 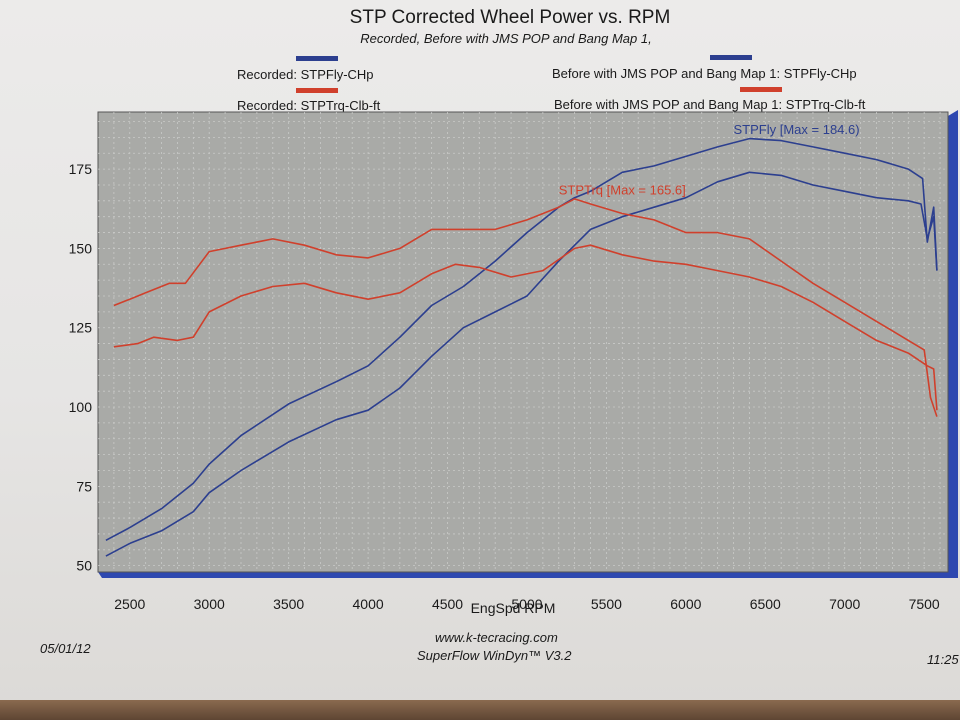 What do you see at coordinates (288, 604) in the screenshot?
I see `x-tick-label: 3500` at bounding box center [288, 604].